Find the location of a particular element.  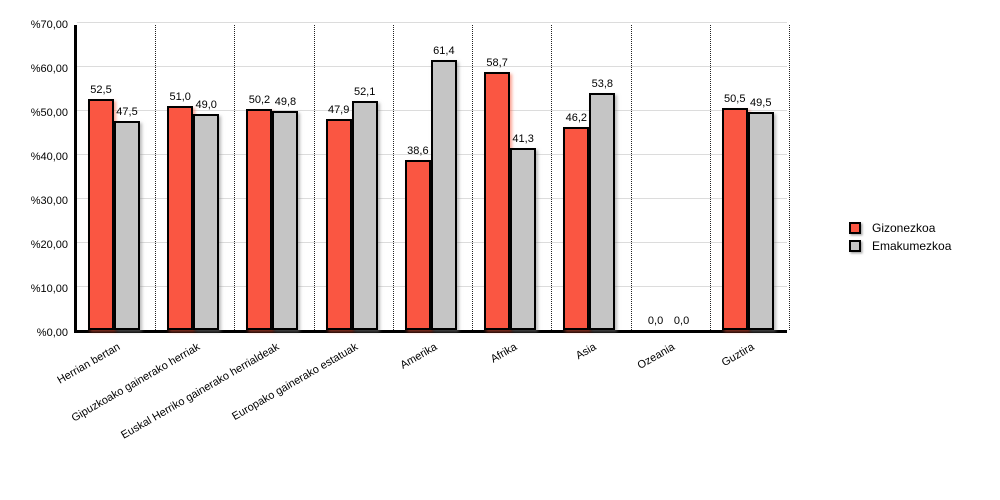

value-label-gizonezkoa: 50,5 is located at coordinates (735, 98).